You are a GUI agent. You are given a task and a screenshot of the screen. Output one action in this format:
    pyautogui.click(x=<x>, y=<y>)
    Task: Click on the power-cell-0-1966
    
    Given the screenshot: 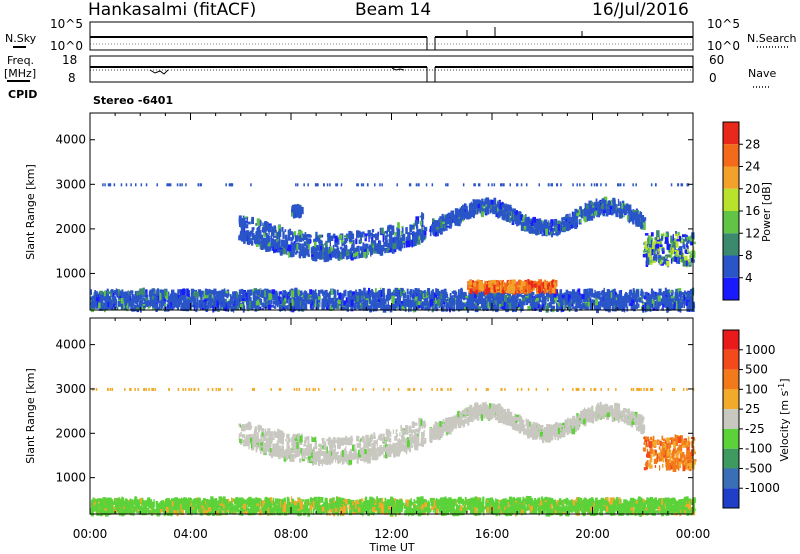 What is the action you would take?
    pyautogui.click(x=180, y=300)
    